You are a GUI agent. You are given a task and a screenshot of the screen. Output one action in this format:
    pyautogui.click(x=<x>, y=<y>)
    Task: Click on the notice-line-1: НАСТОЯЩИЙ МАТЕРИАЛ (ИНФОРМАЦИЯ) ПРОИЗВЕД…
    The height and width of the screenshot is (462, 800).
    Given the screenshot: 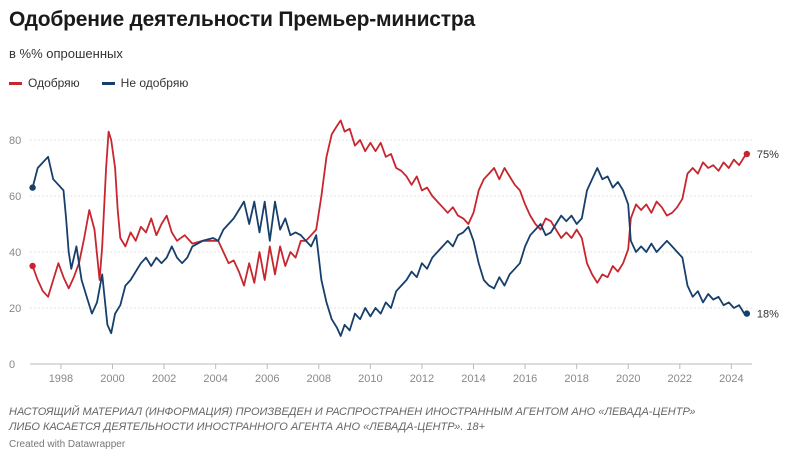 What is the action you would take?
    pyautogui.click(x=352, y=412)
    